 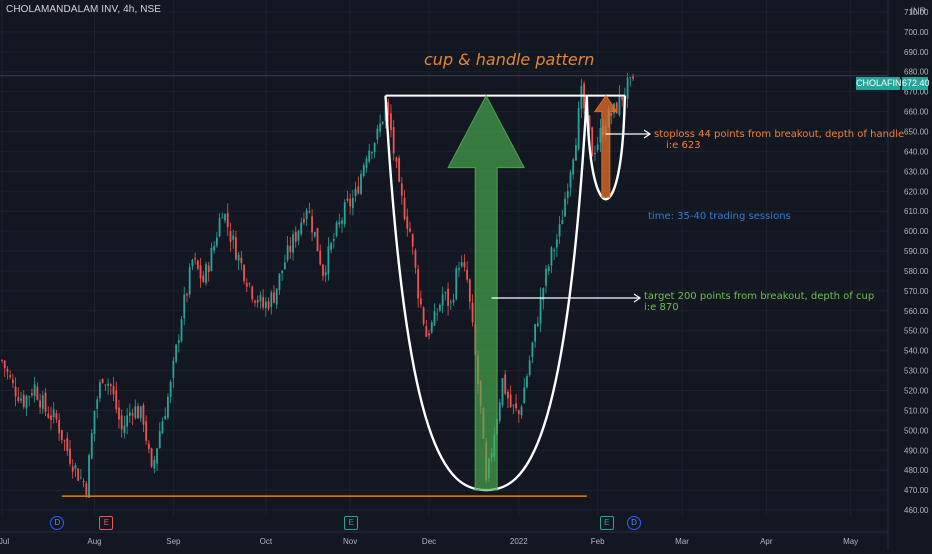 What do you see at coordinates (916, 191) in the screenshot?
I see `y-tick-label: 620.00` at bounding box center [916, 191].